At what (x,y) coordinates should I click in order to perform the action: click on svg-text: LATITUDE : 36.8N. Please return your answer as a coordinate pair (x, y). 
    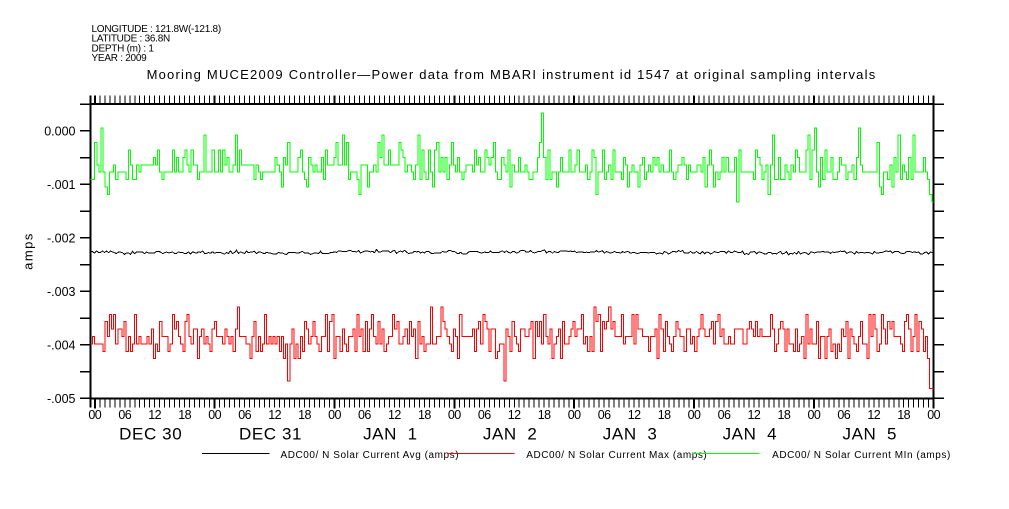
    Looking at the image, I should click on (131, 39).